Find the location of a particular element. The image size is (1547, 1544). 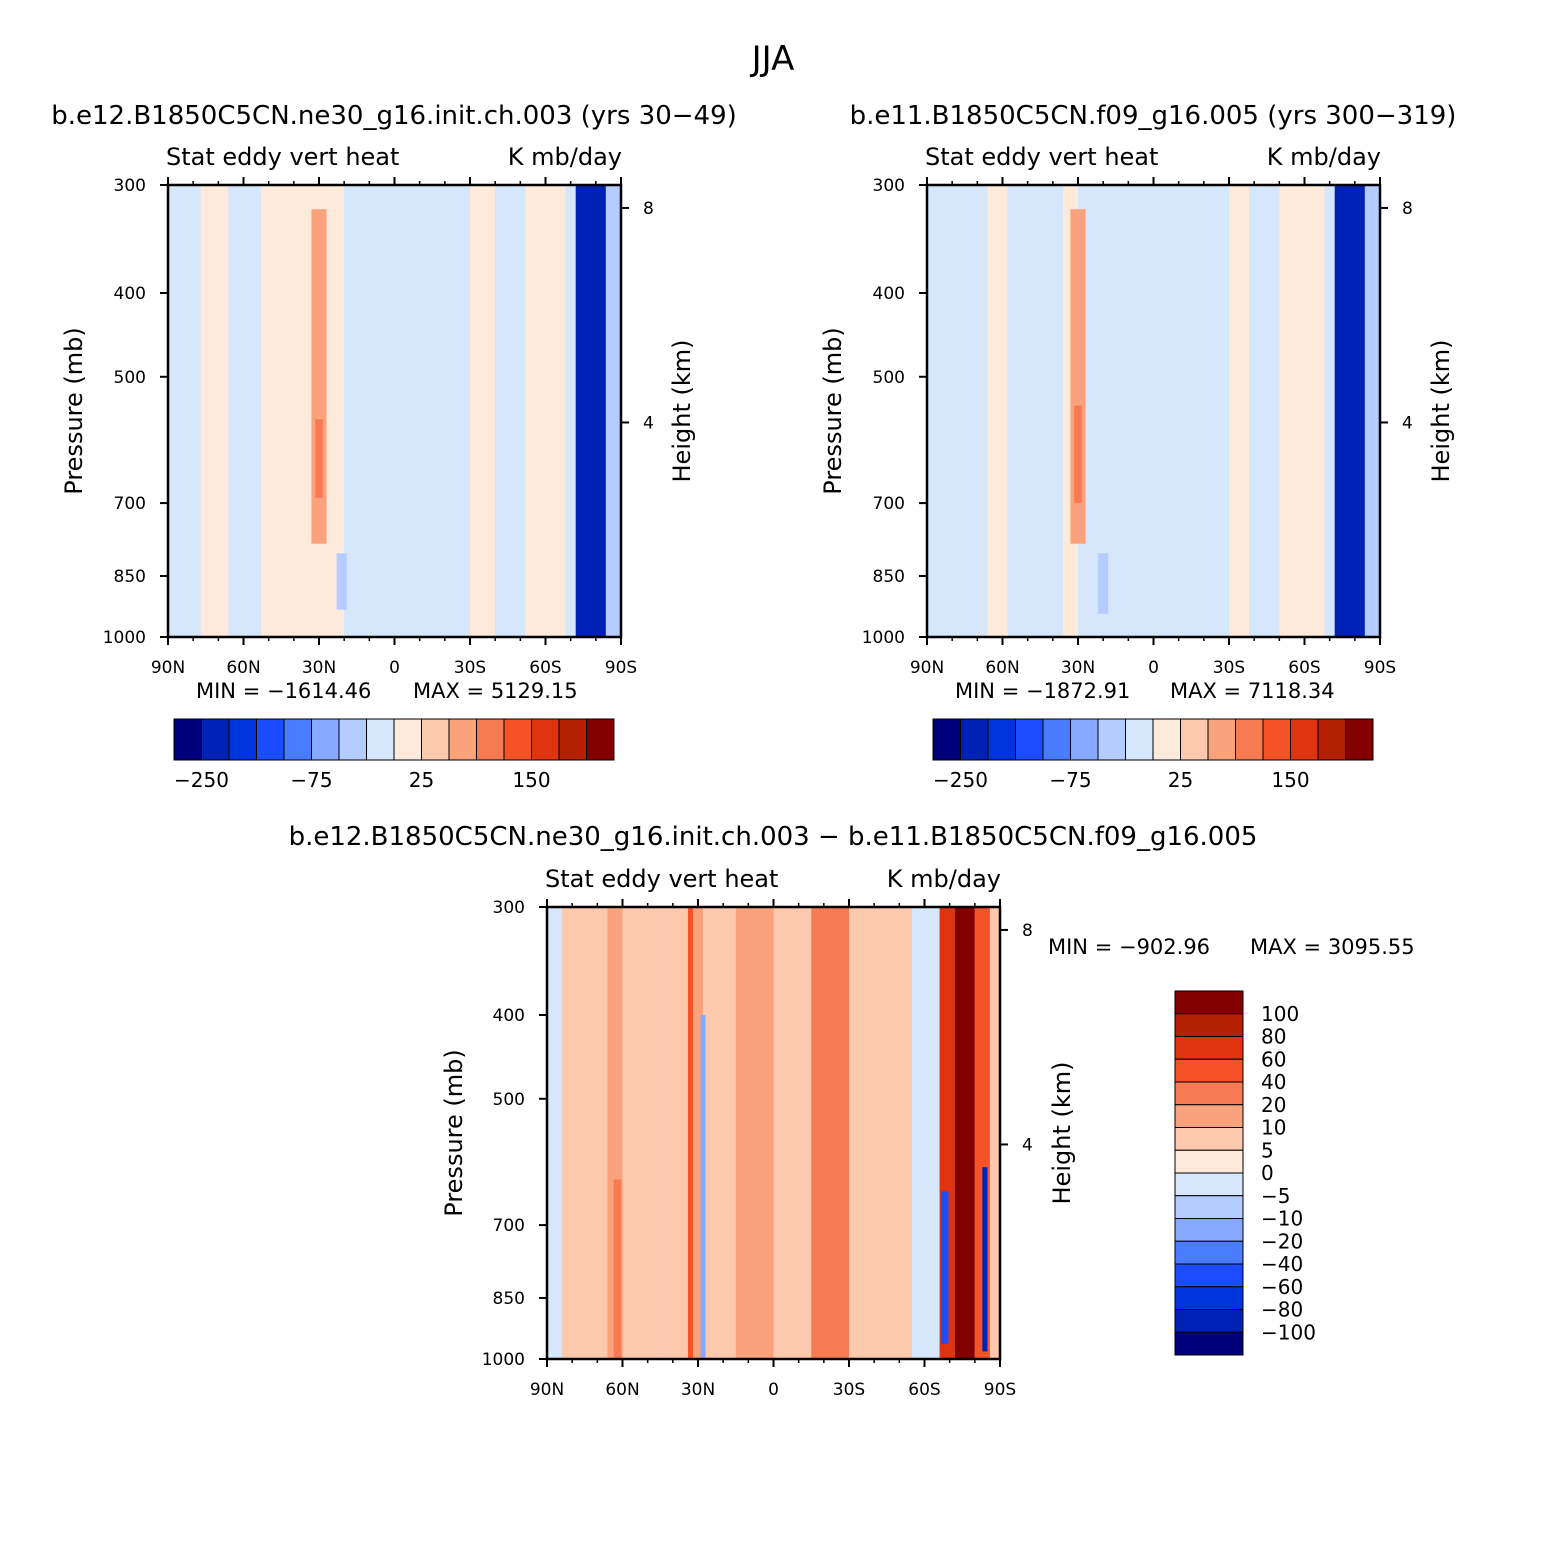

panel-2-colorbar-label: −250 is located at coordinates (960, 780).